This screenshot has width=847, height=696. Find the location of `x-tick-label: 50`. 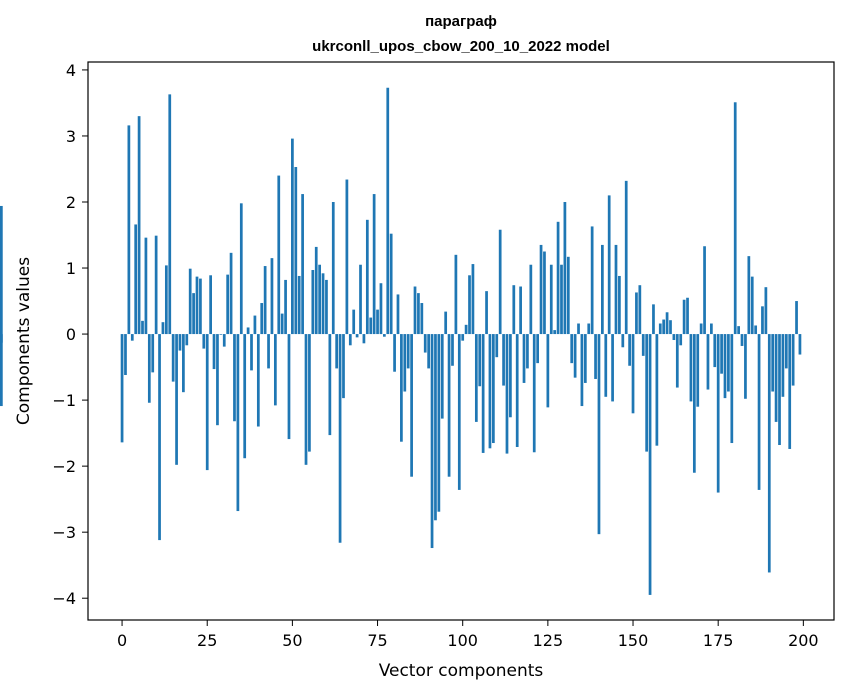

x-tick-label: 50 is located at coordinates (292, 640).